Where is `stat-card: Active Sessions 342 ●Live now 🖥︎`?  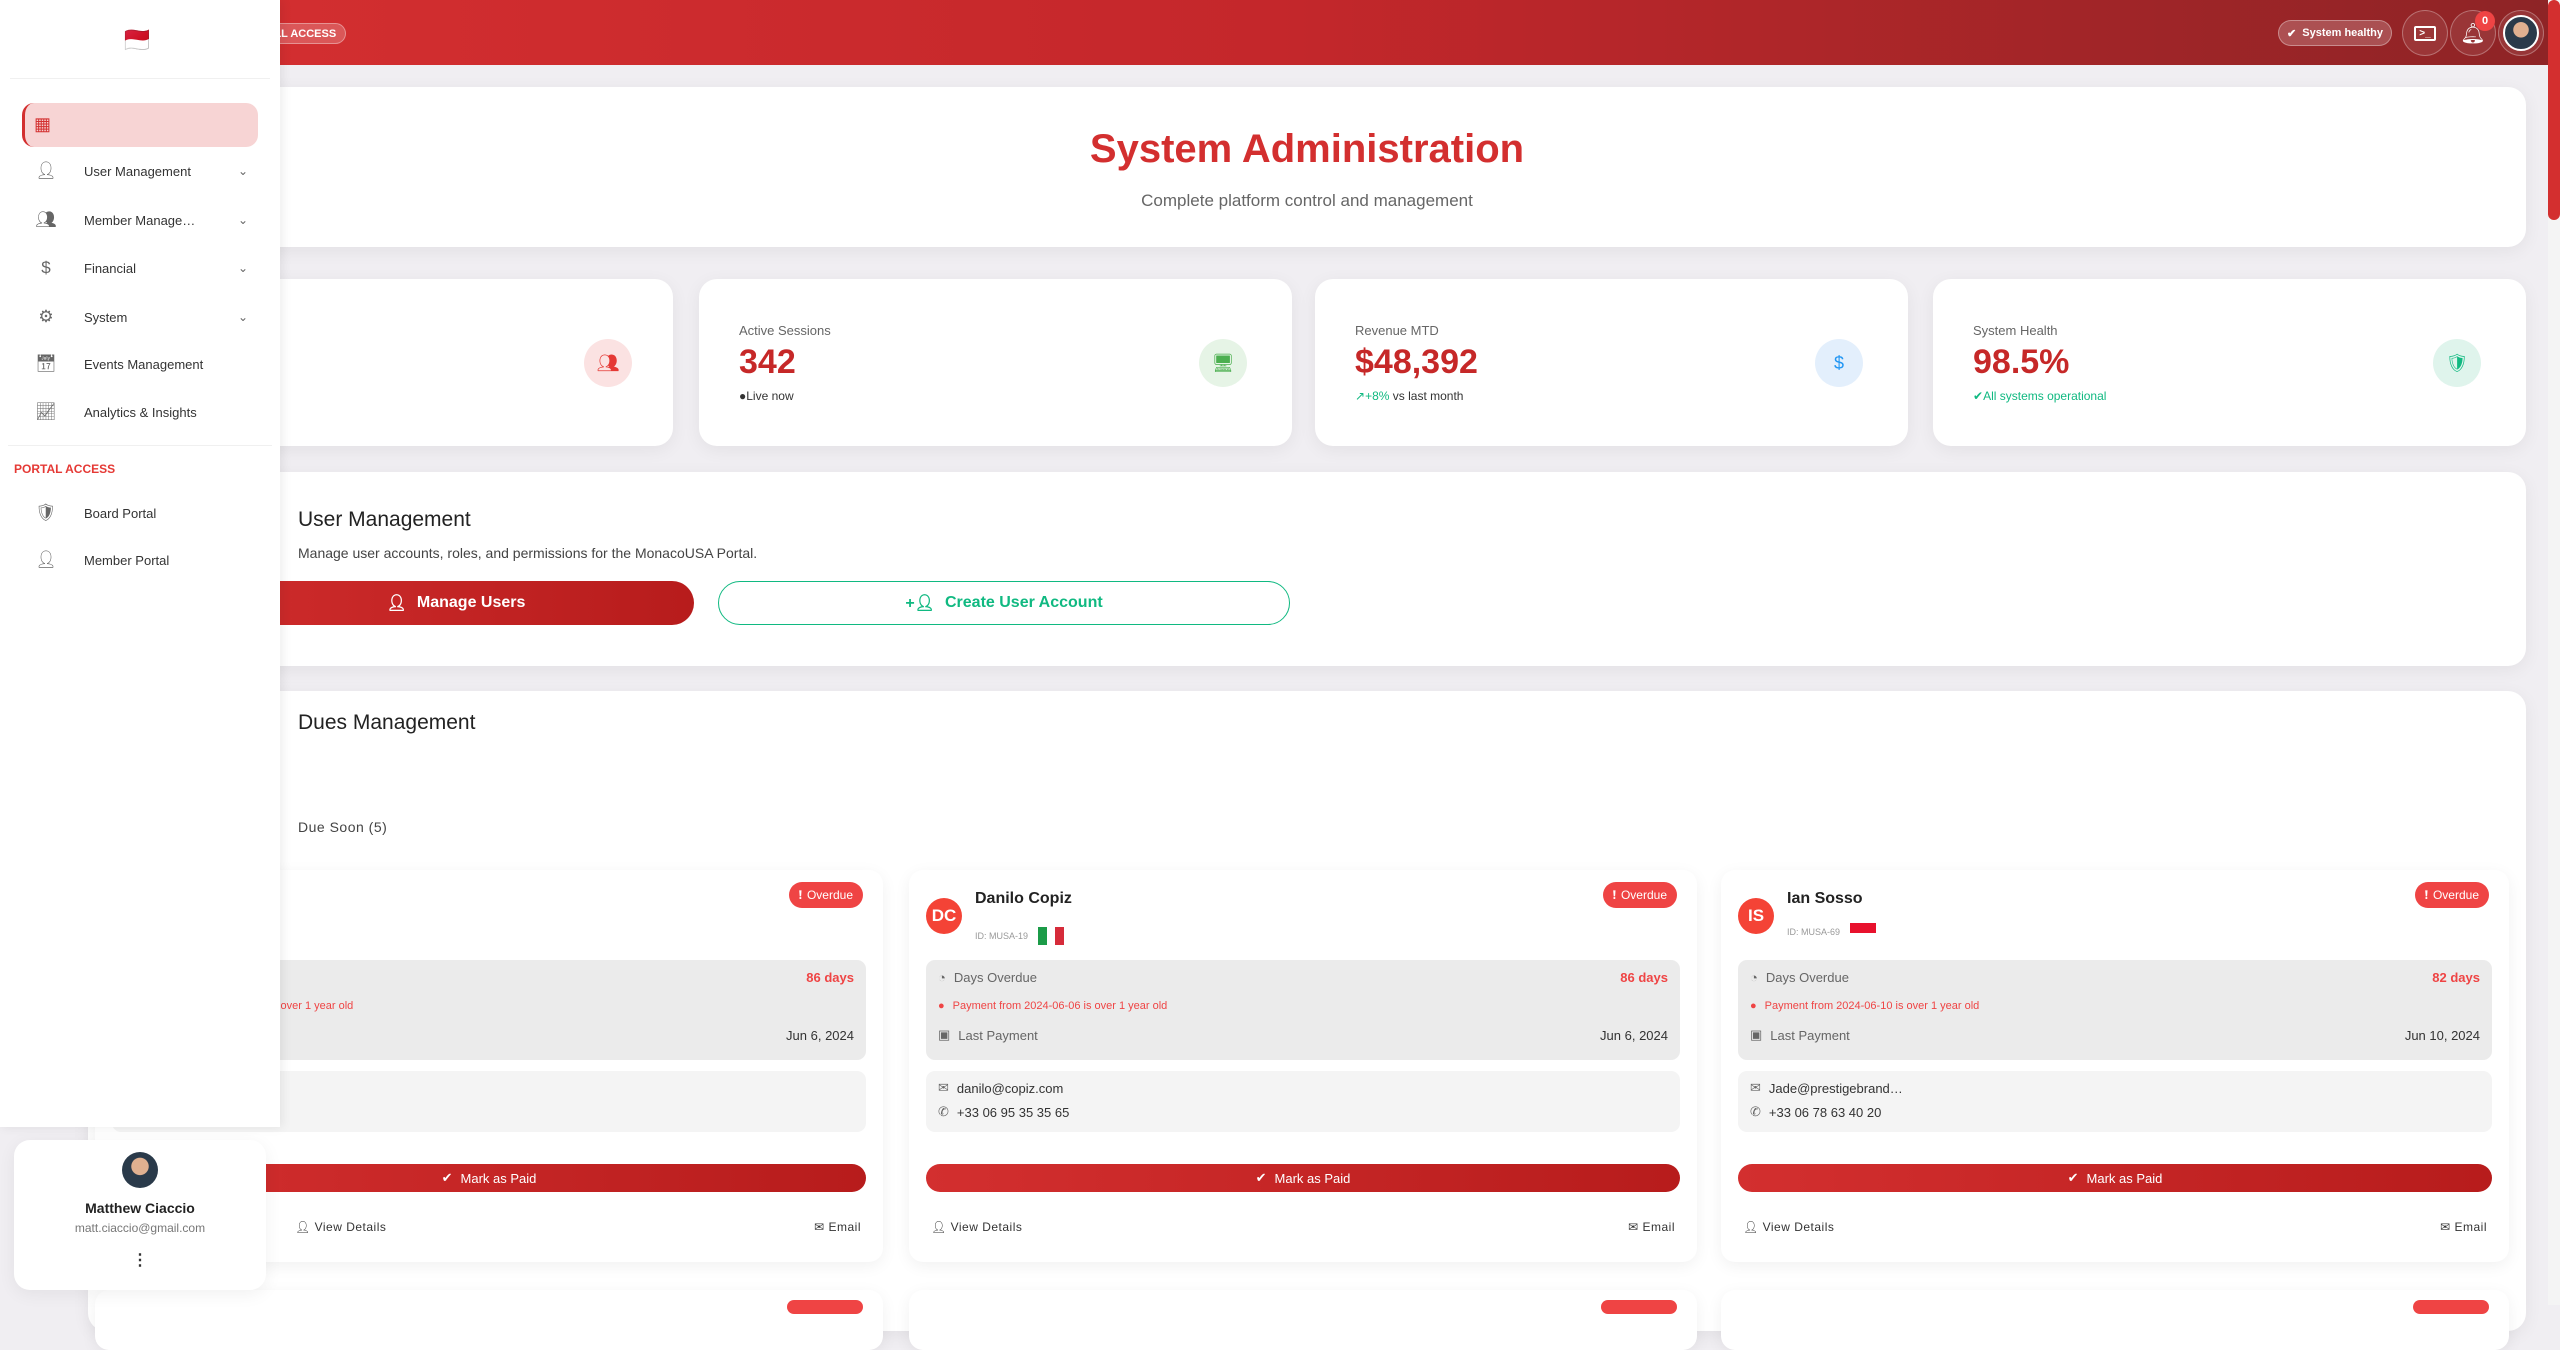 stat-card: Active Sessions 342 ●Live now 🖥︎ is located at coordinates (995, 362).